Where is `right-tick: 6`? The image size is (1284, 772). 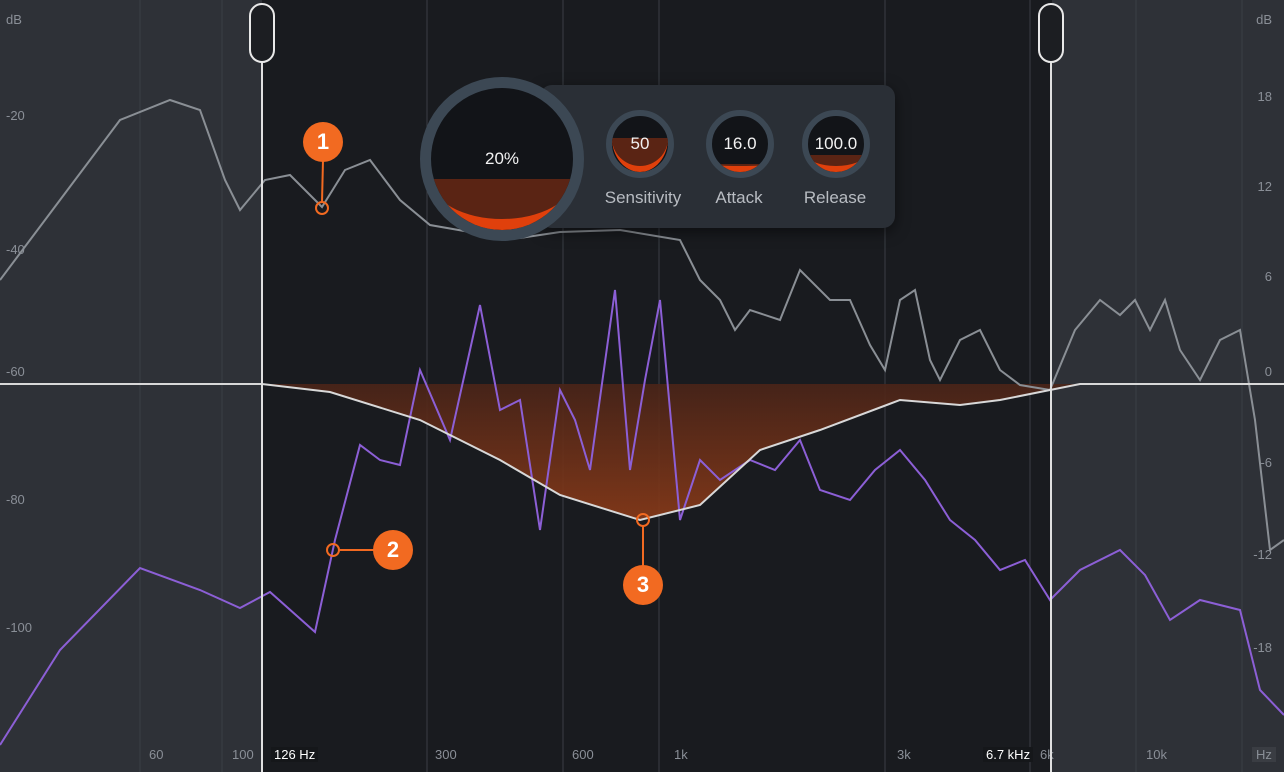
right-tick: 6 is located at coordinates (1268, 276).